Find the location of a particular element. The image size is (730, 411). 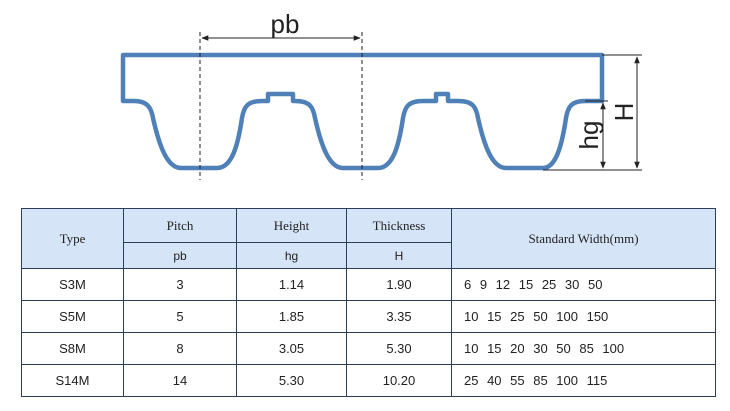

header-standard-width: Standard Width(mm) is located at coordinates (583, 238).